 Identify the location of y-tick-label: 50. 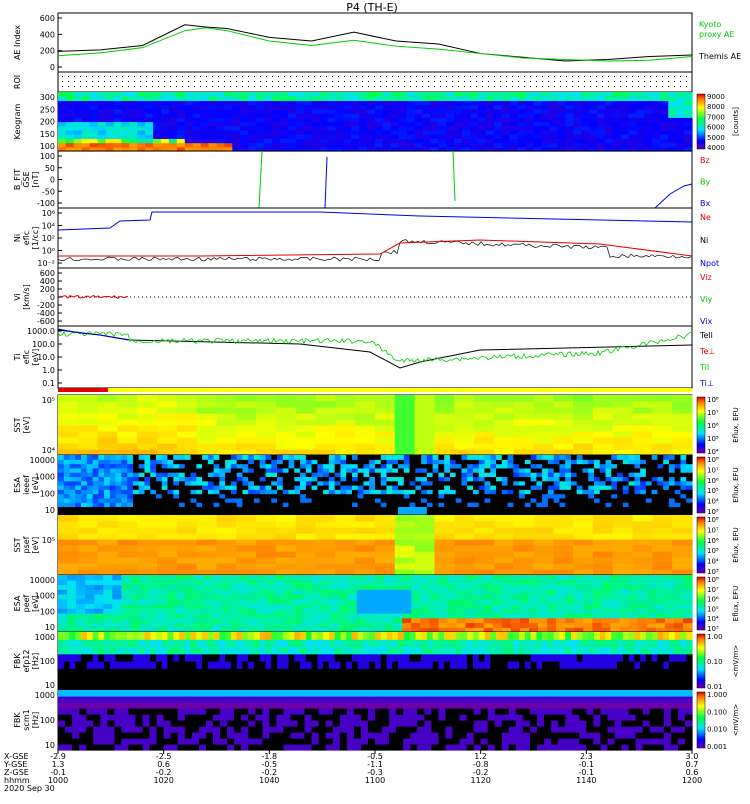
(50, 168).